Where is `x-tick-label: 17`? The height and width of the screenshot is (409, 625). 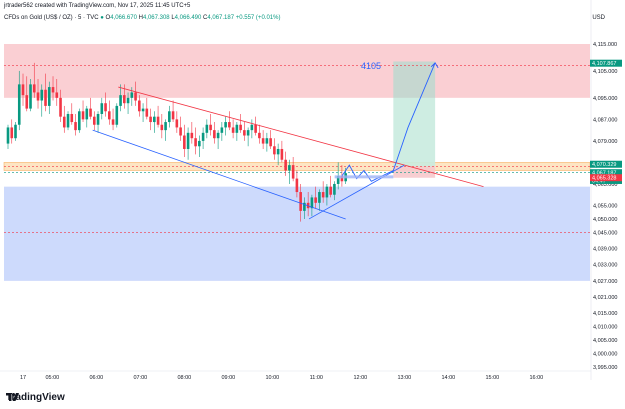 x-tick-label: 17 is located at coordinates (23, 378).